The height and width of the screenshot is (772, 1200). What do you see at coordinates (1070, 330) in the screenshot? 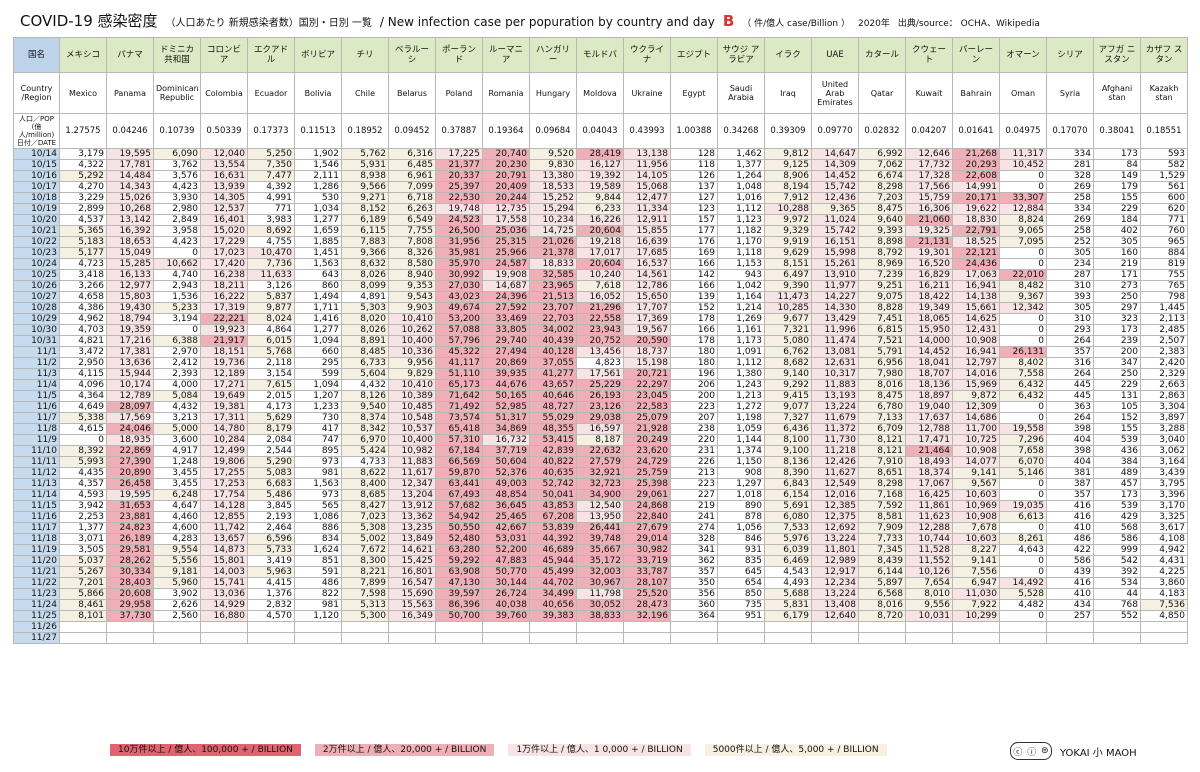
I see `table-cell: 293` at bounding box center [1070, 330].